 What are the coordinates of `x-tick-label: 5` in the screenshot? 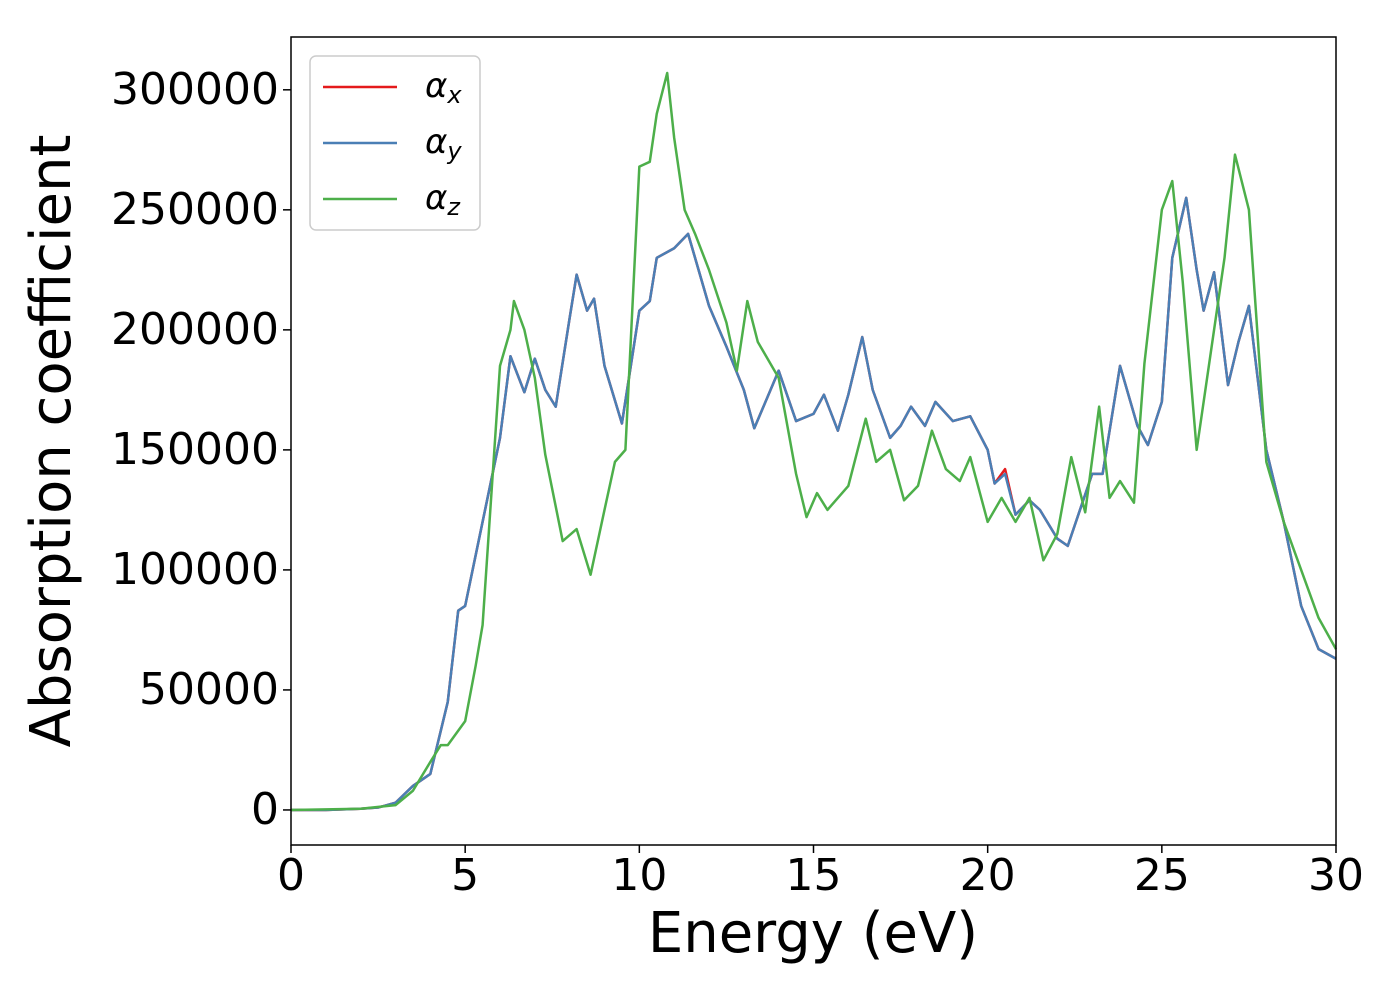 It's located at (465, 875).